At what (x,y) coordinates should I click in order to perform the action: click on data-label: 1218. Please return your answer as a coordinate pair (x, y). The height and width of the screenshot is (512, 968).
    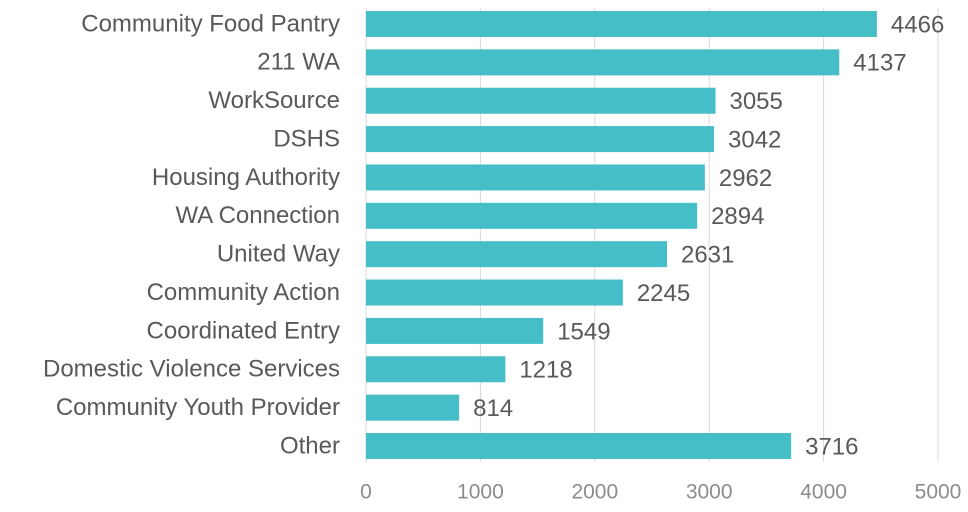
    Looking at the image, I should click on (545, 370).